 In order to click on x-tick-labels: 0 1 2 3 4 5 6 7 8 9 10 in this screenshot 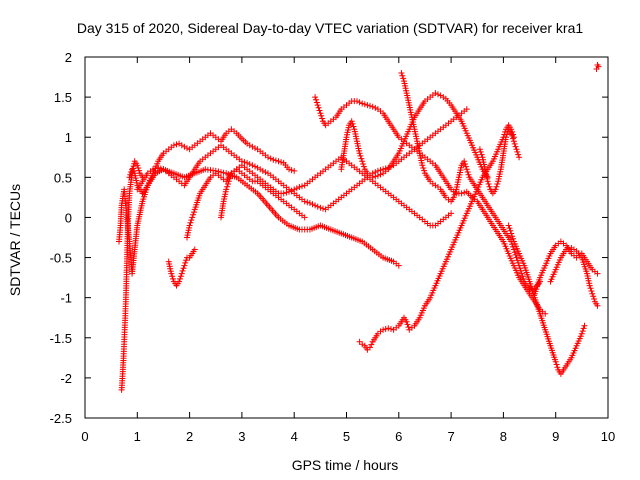, I will do `click(348, 436)`.